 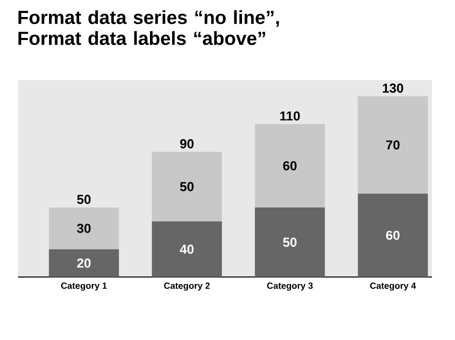 What do you see at coordinates (148, 28) in the screenshot?
I see `chart-title: Format data series “no line”, Format data labels “above”` at bounding box center [148, 28].